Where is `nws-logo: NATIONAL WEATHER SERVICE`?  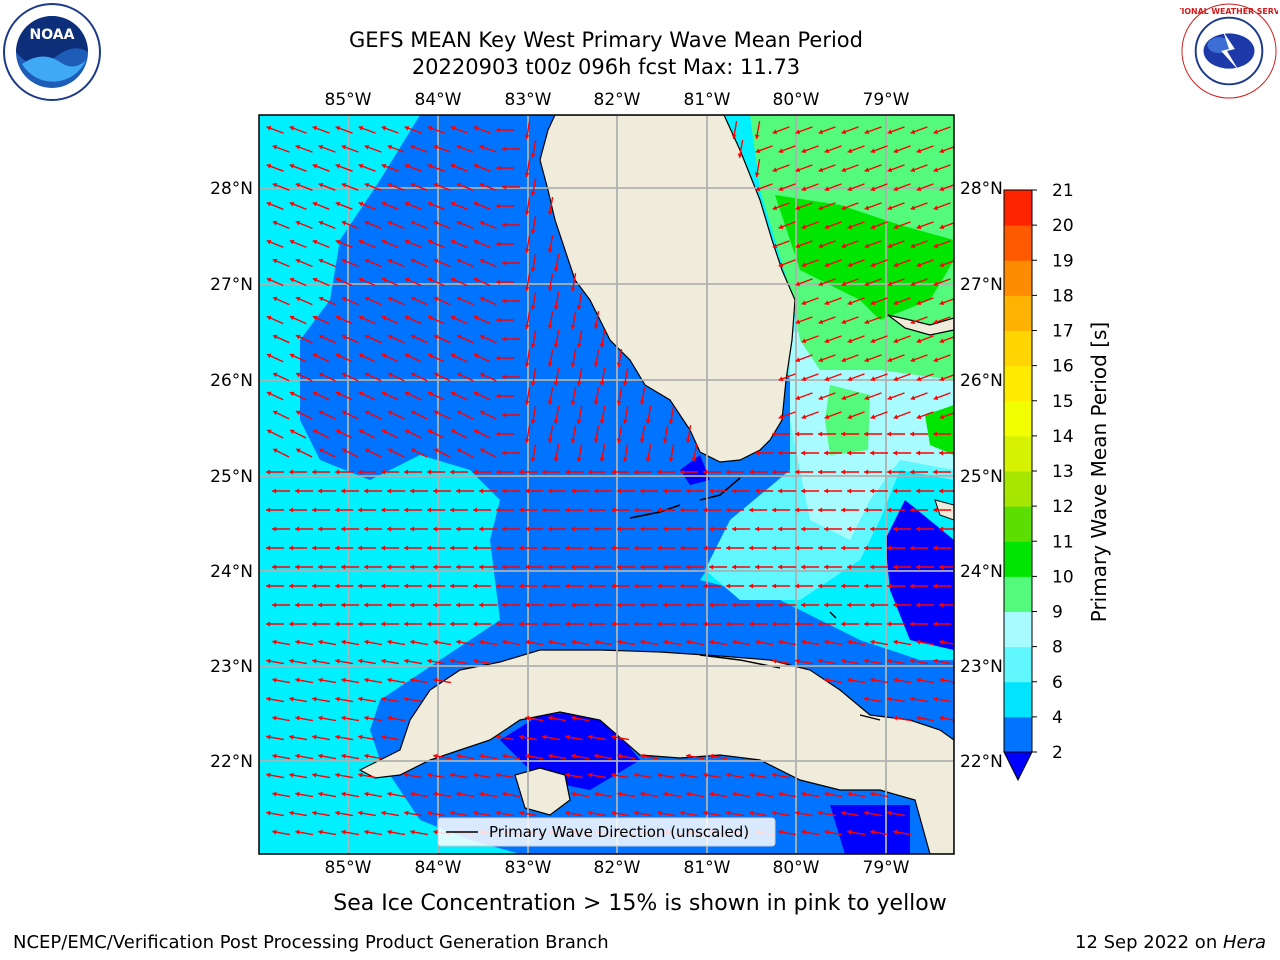
nws-logo: NATIONAL WEATHER SERVICE is located at coordinates (1229, 51).